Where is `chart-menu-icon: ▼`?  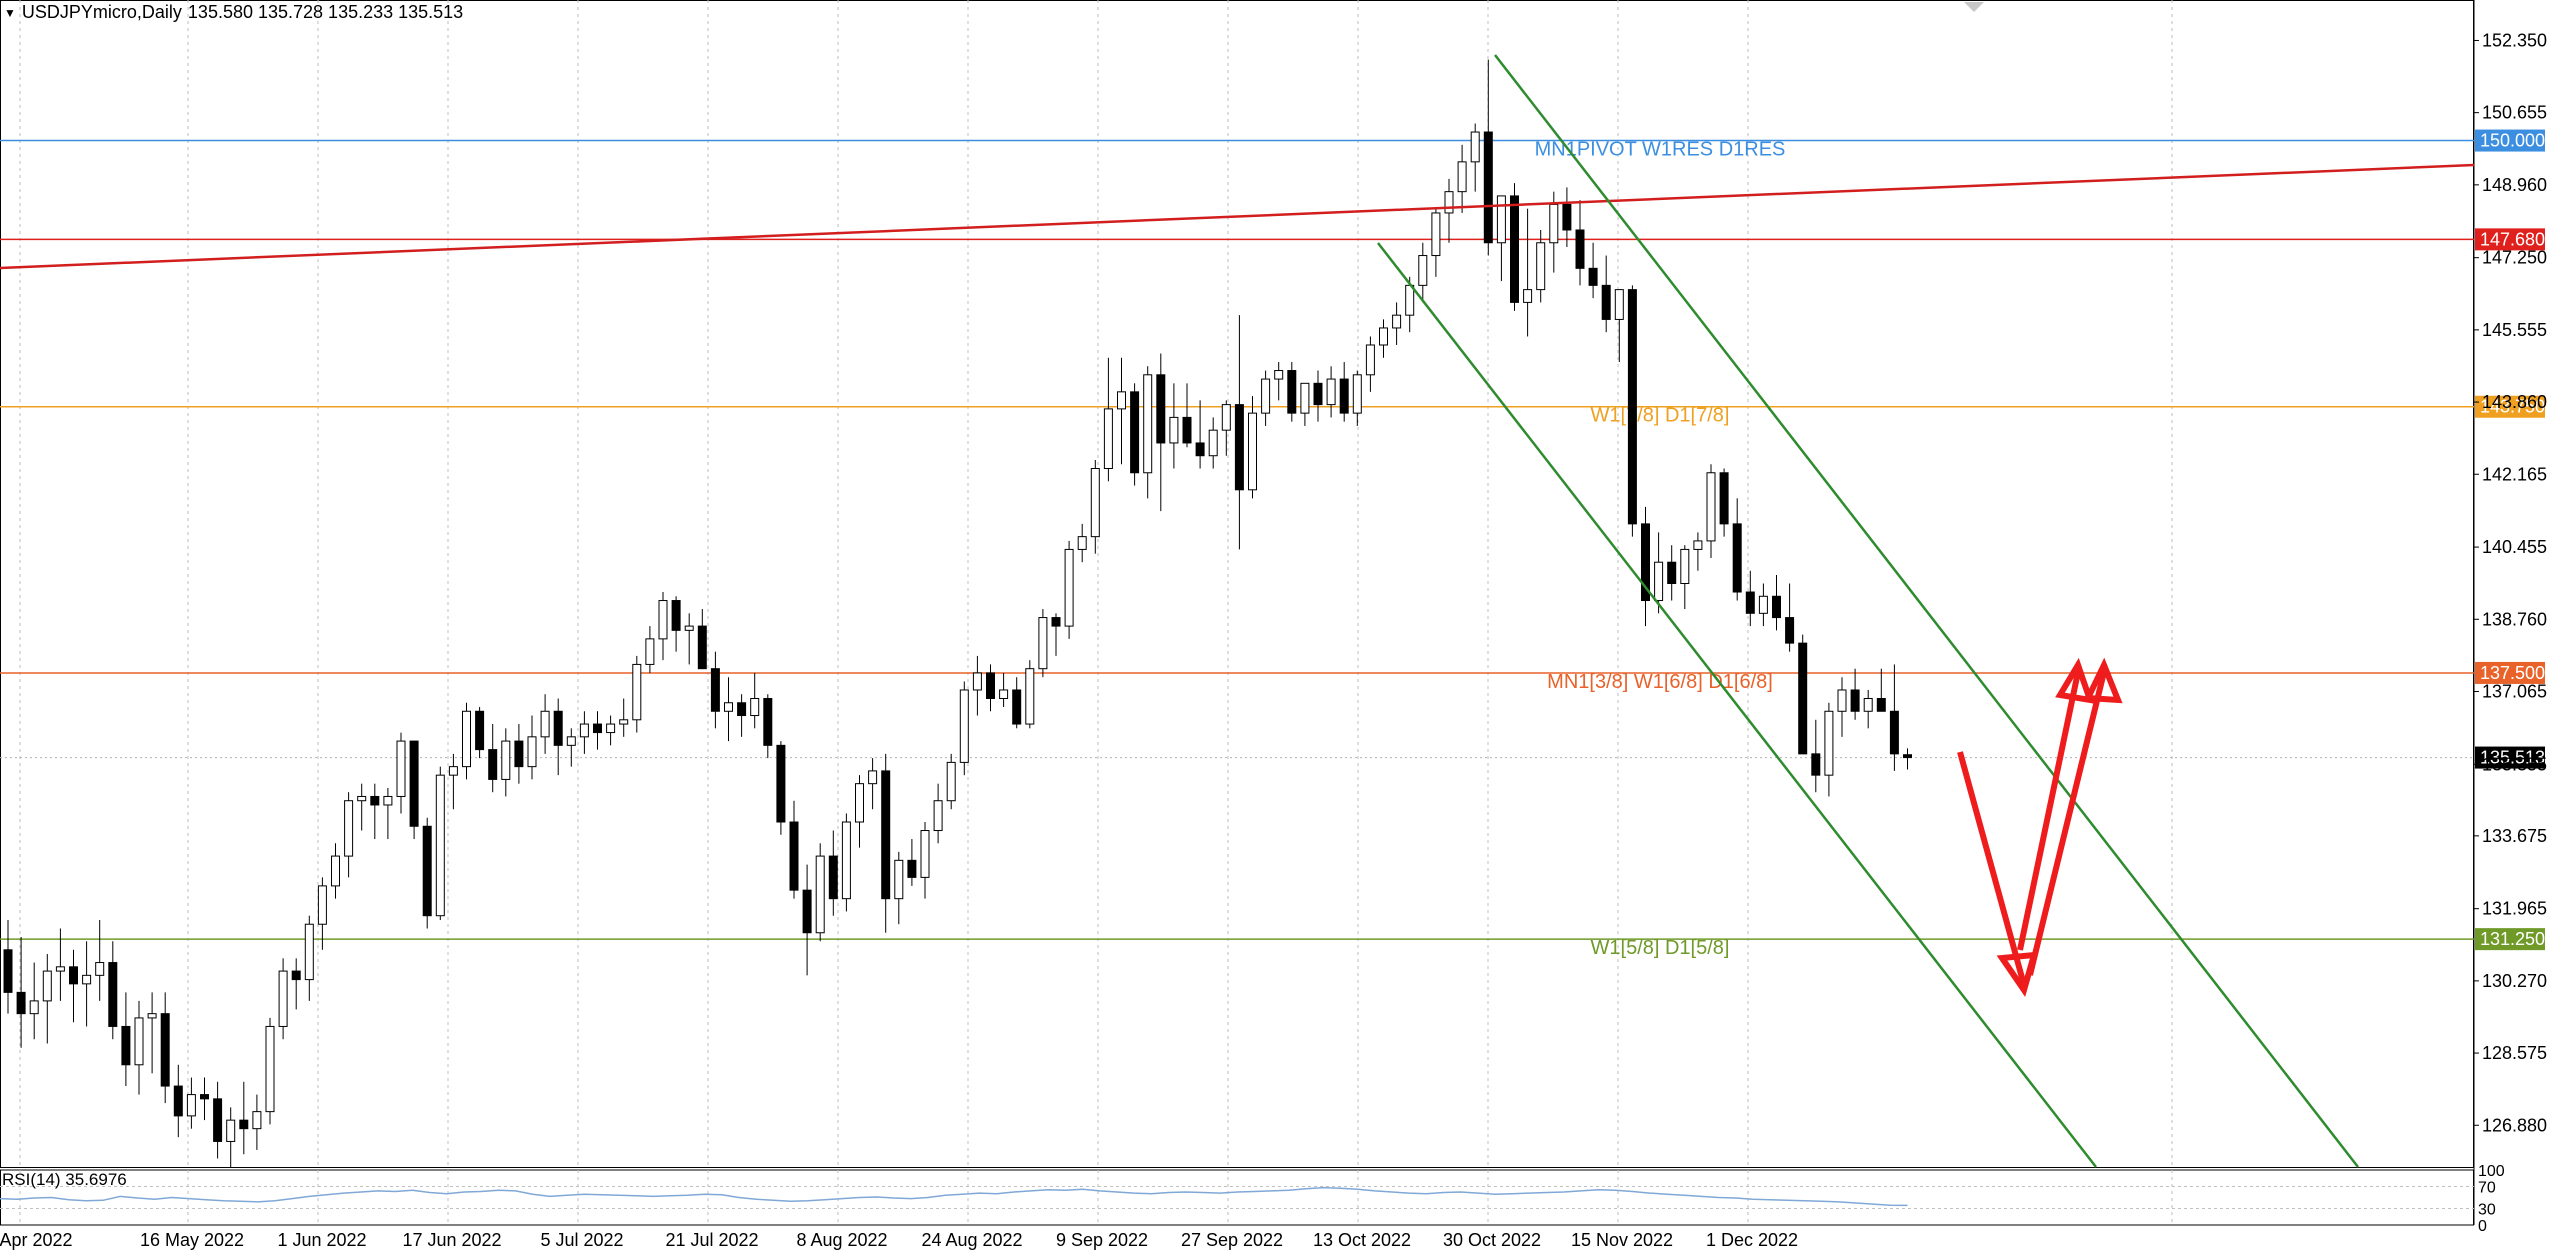 chart-menu-icon: ▼ is located at coordinates (10, 12).